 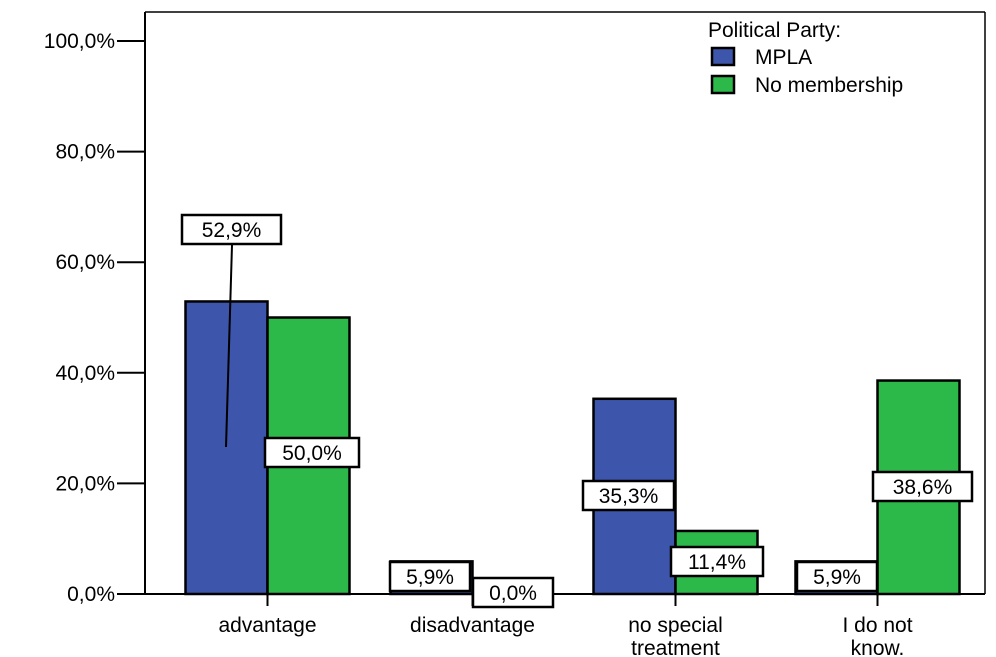 I want to click on data-label-value: 35,3%, so click(x=629, y=496).